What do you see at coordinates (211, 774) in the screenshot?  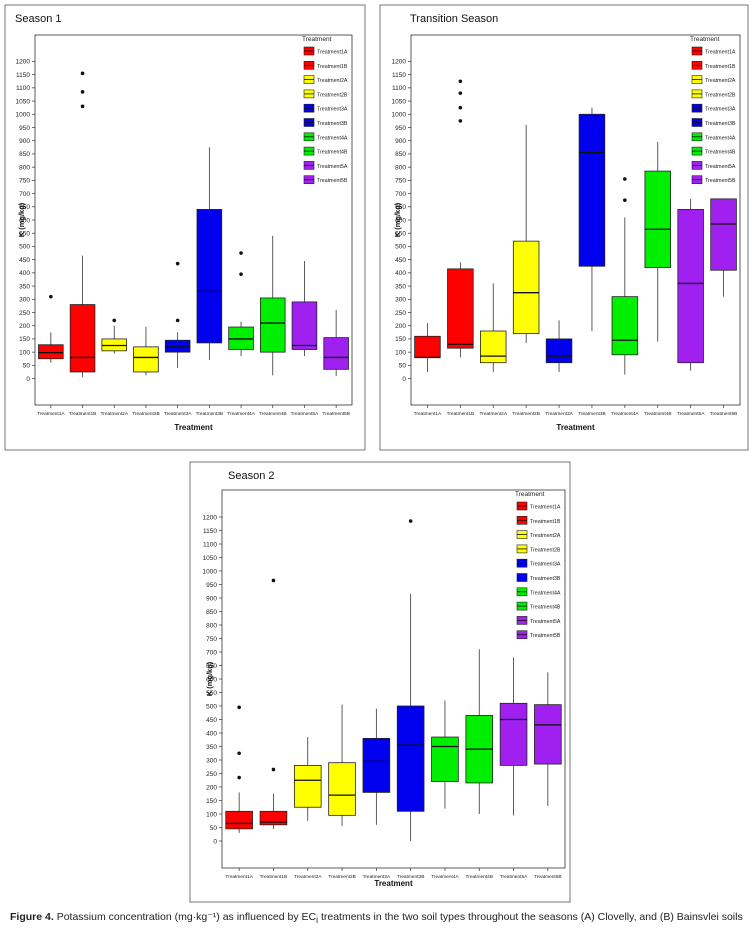 I see `y-tick-label: 250` at bounding box center [211, 774].